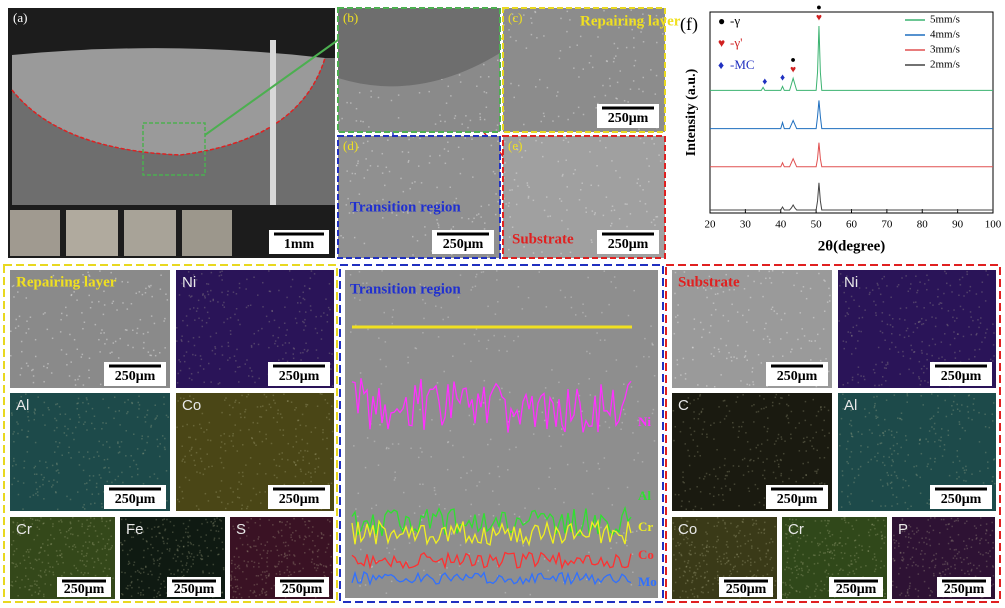  I want to click on legend-symbol: ♦, so click(721, 65).